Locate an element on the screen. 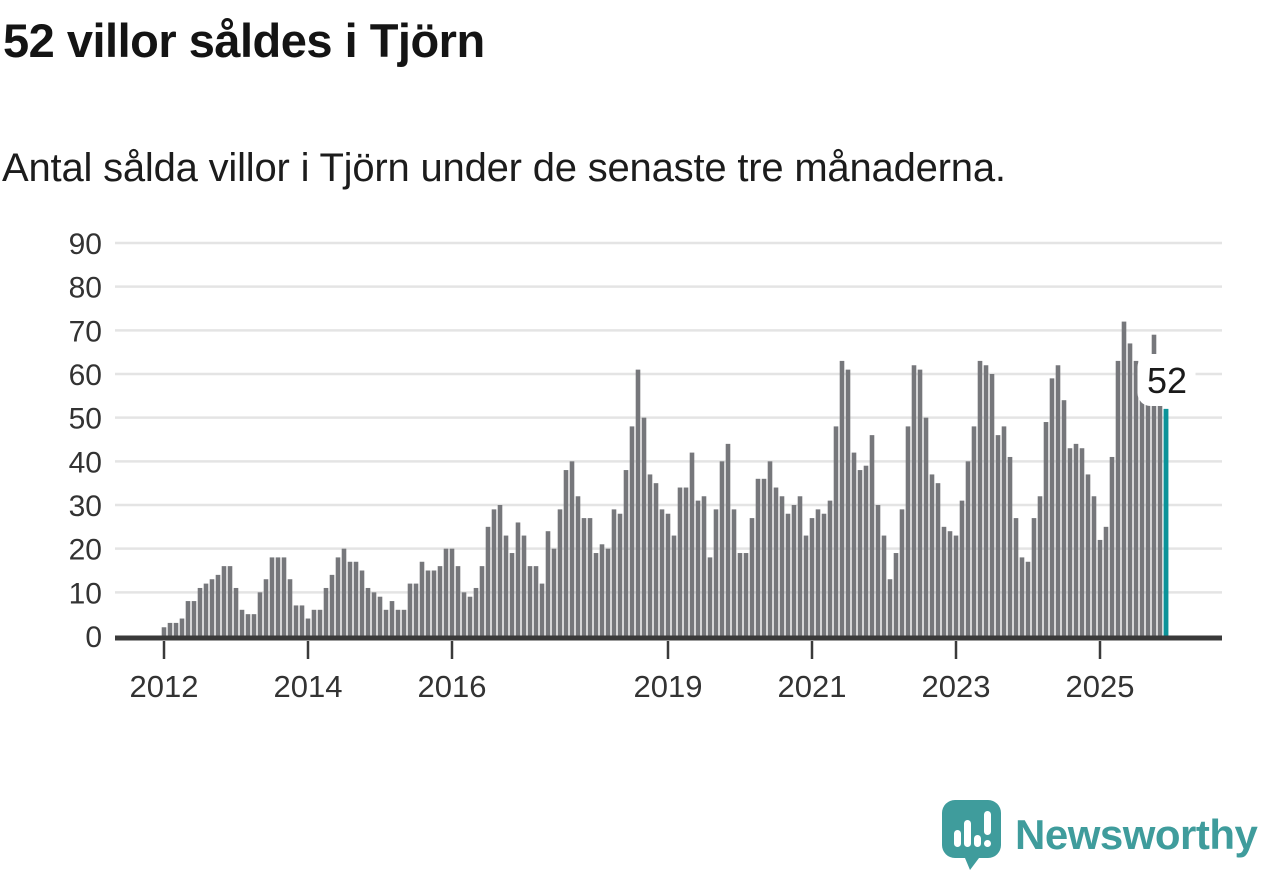 The width and height of the screenshot is (1262, 879). y-axis-tick-label: 50 is located at coordinates (85, 419).